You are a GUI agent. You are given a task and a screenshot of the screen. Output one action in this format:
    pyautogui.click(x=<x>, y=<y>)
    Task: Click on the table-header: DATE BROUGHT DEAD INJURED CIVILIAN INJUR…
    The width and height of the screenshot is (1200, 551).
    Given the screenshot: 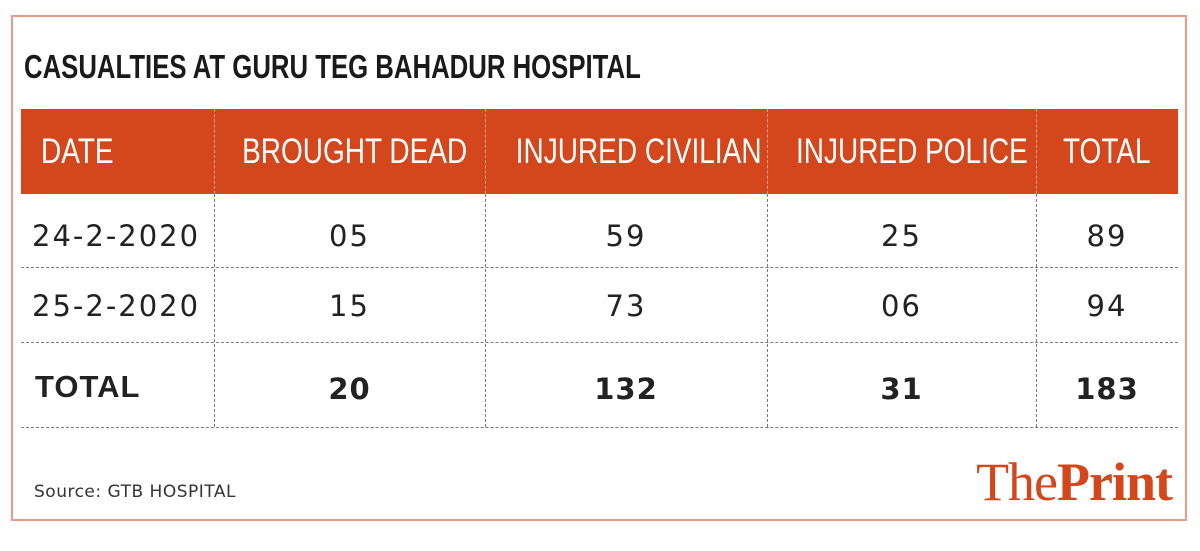 What is the action you would take?
    pyautogui.click(x=599, y=151)
    